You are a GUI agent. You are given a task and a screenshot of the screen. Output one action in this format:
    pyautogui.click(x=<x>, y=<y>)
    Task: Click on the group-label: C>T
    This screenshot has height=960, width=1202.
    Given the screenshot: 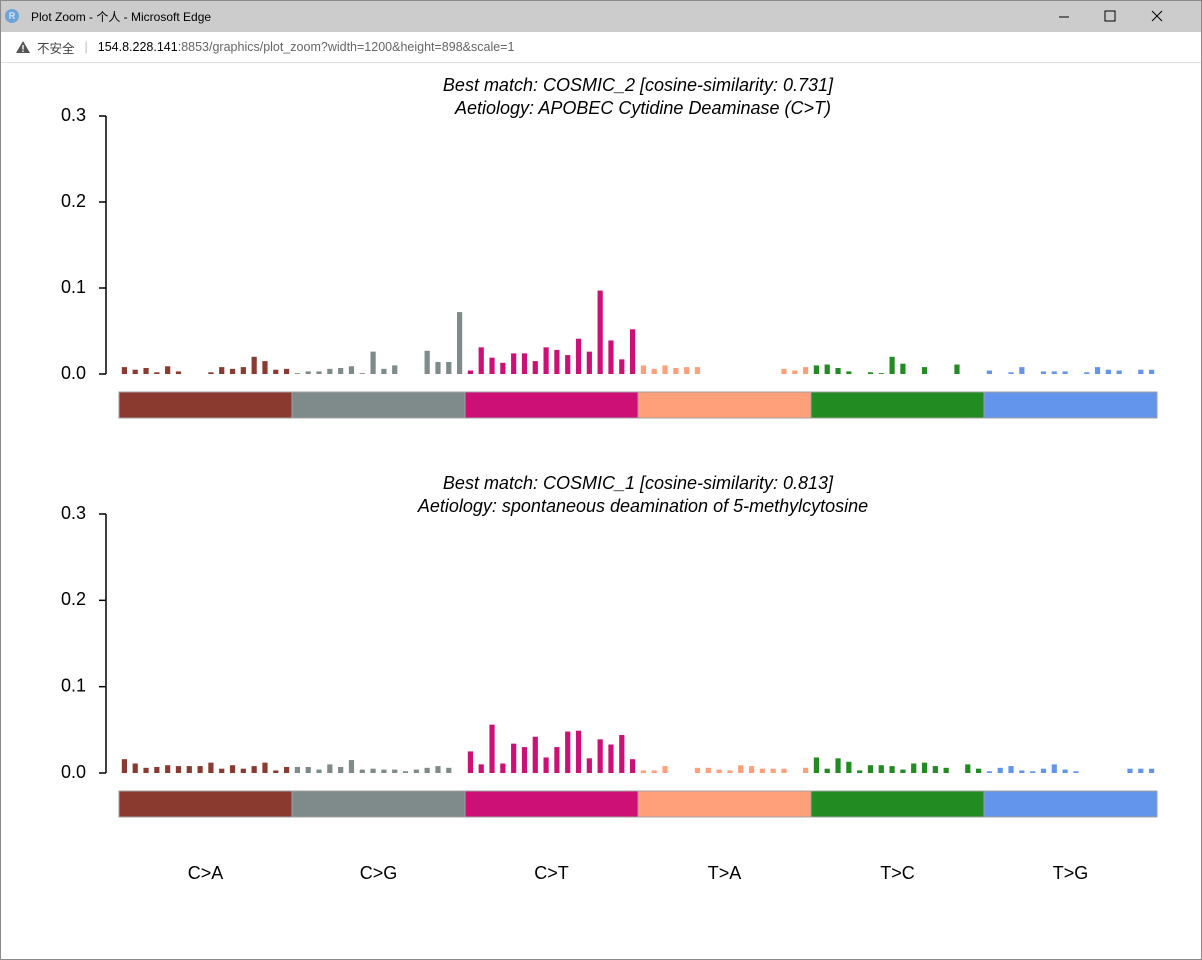 What is the action you would take?
    pyautogui.click(x=551, y=873)
    